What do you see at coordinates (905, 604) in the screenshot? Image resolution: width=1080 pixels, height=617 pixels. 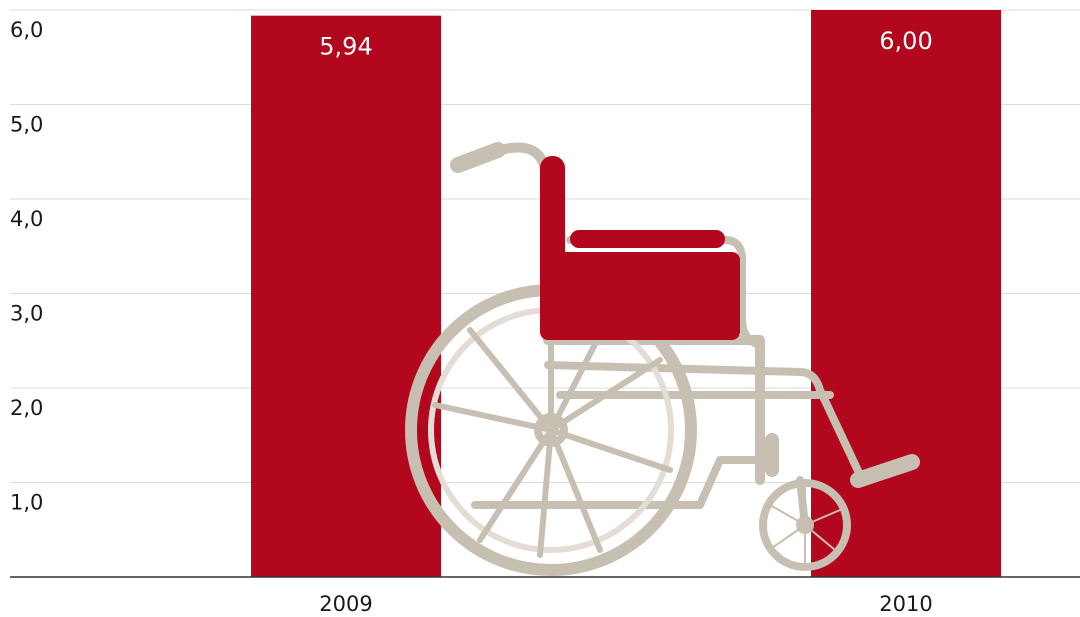 I see `x-tick-label: 2010` at bounding box center [905, 604].